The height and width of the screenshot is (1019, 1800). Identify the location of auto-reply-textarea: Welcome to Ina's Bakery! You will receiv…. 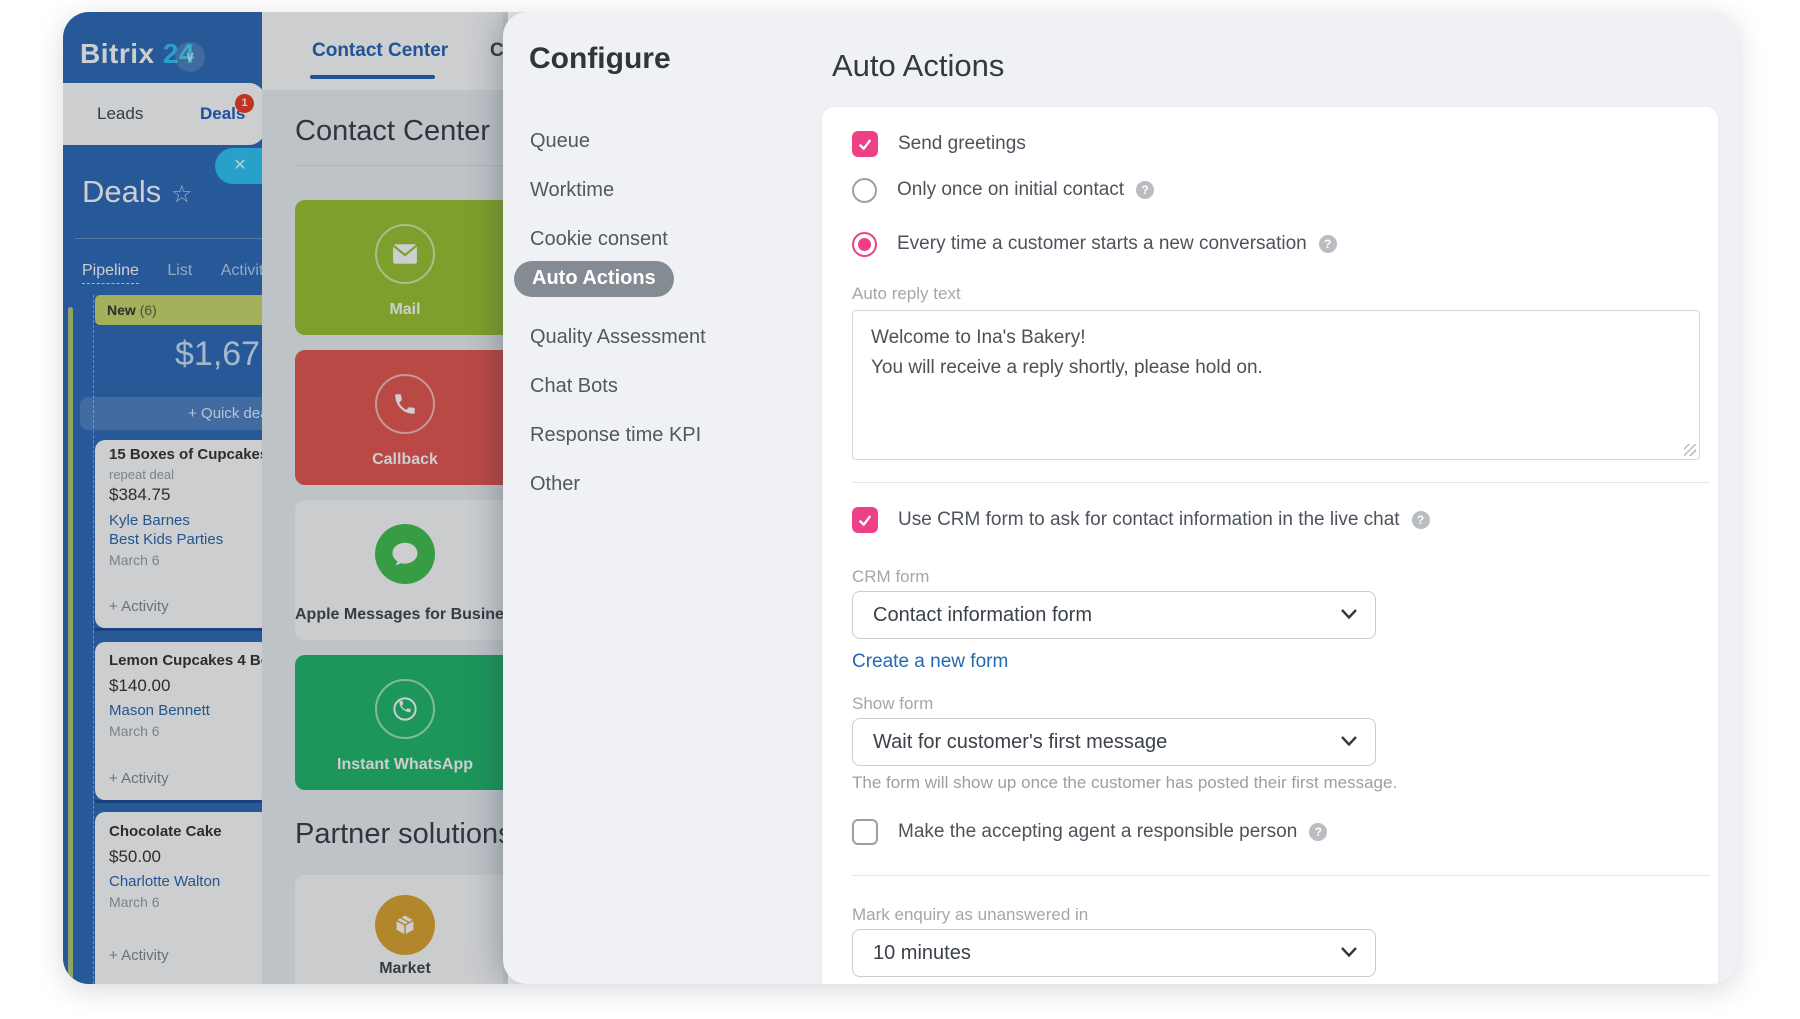
(1276, 385).